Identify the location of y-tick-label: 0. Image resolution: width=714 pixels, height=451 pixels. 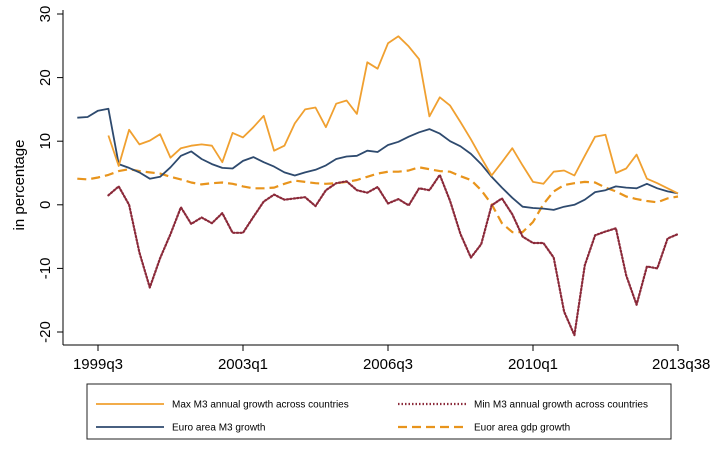
(45, 205).